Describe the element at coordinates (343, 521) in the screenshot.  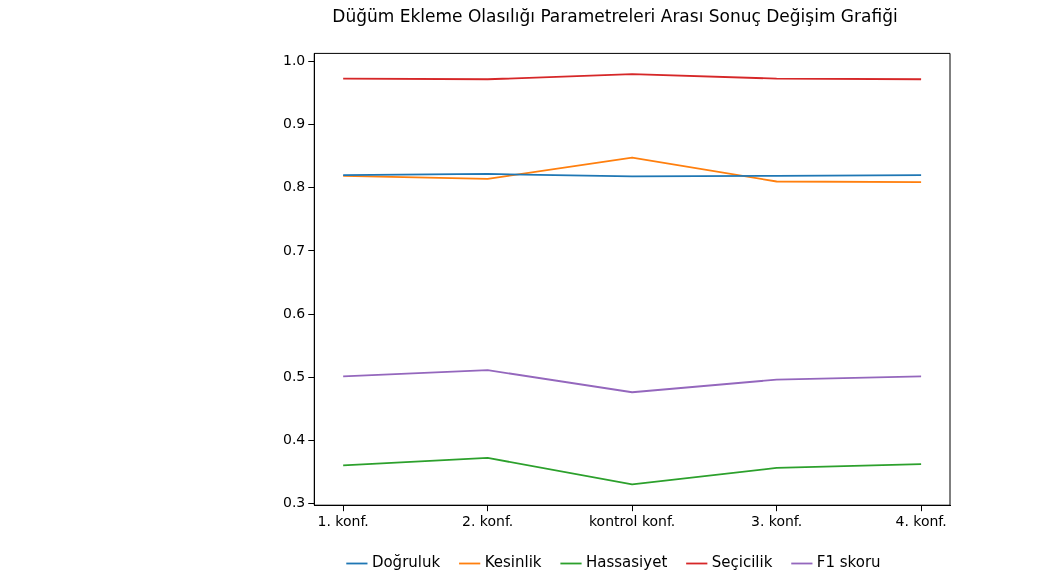
I see `x-tick-label: 1. konf.` at that location.